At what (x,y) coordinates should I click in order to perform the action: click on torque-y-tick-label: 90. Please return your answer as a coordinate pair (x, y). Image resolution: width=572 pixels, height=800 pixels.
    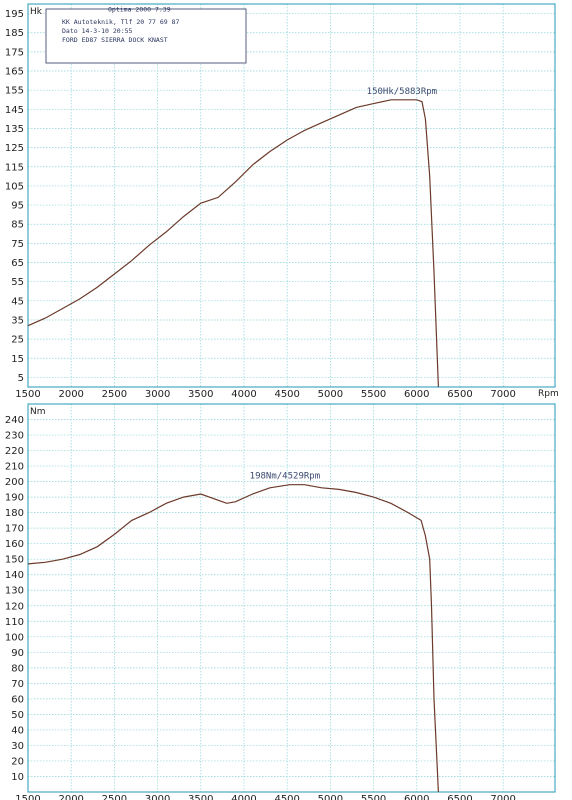
    Looking at the image, I should click on (17, 653).